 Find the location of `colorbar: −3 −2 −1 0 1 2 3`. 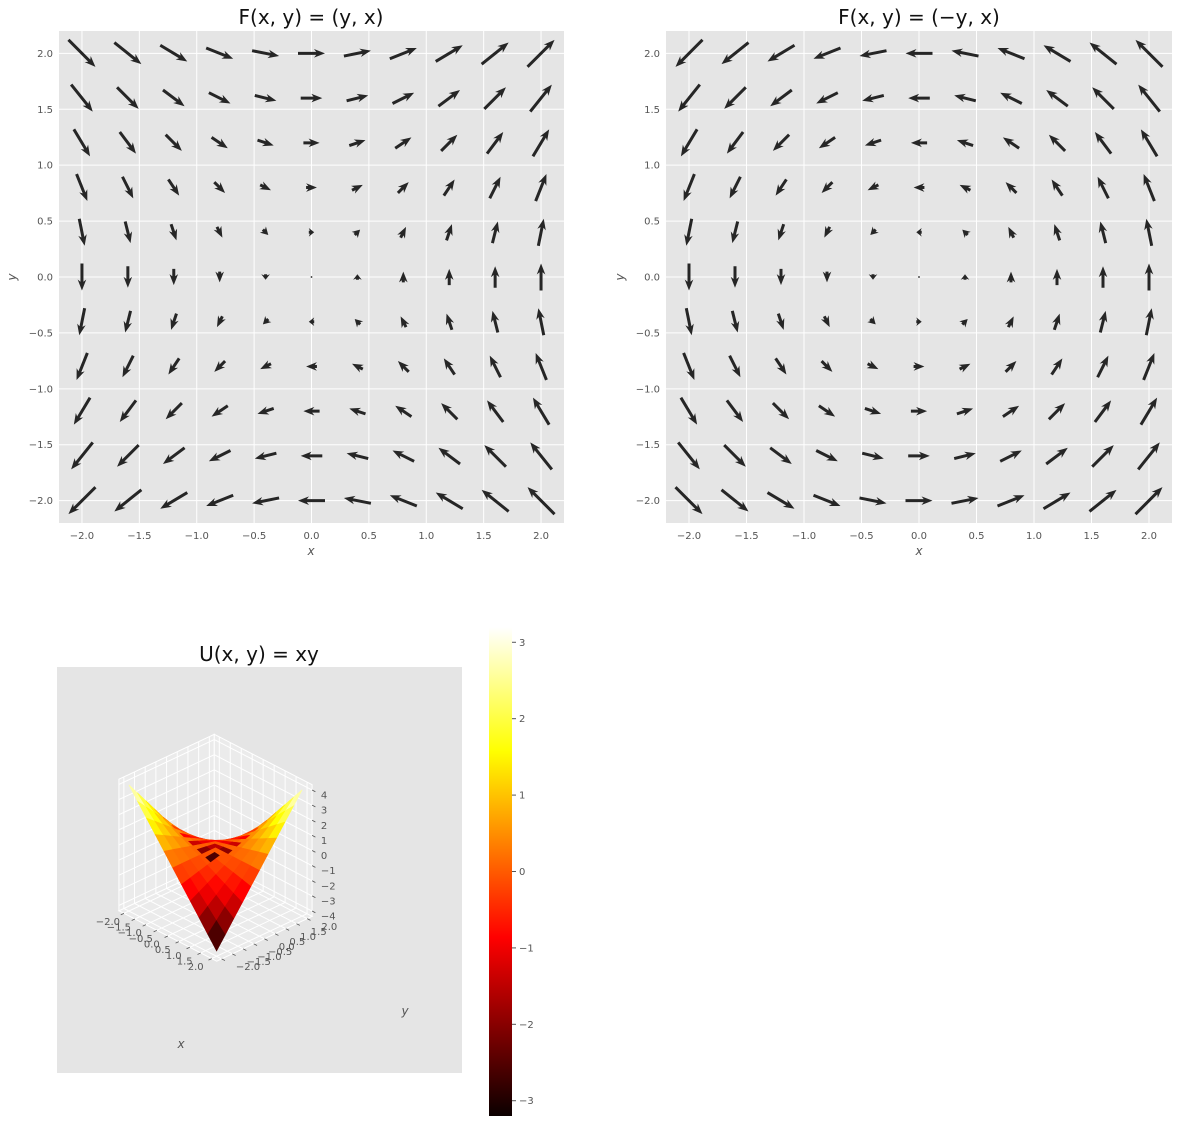

colorbar: −3 −2 −1 0 1 2 3 is located at coordinates (511, 871).